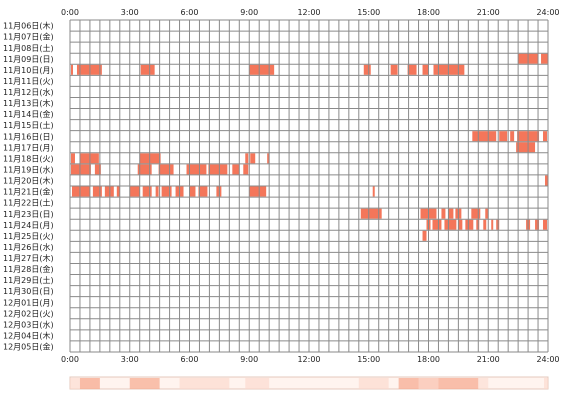 This screenshot has height=400, width=570. What do you see at coordinates (28, 103) in the screenshot?
I see `row-label: 11月13日(木)` at bounding box center [28, 103].